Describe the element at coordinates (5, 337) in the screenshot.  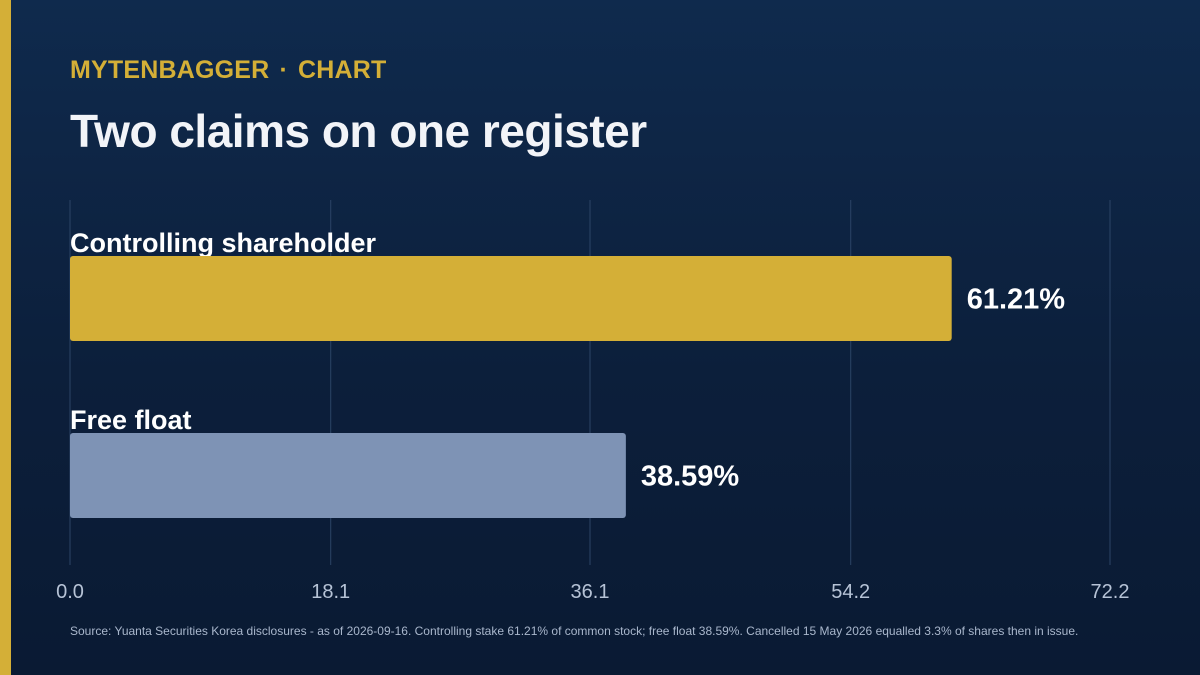
I see `accent-stripe` at that location.